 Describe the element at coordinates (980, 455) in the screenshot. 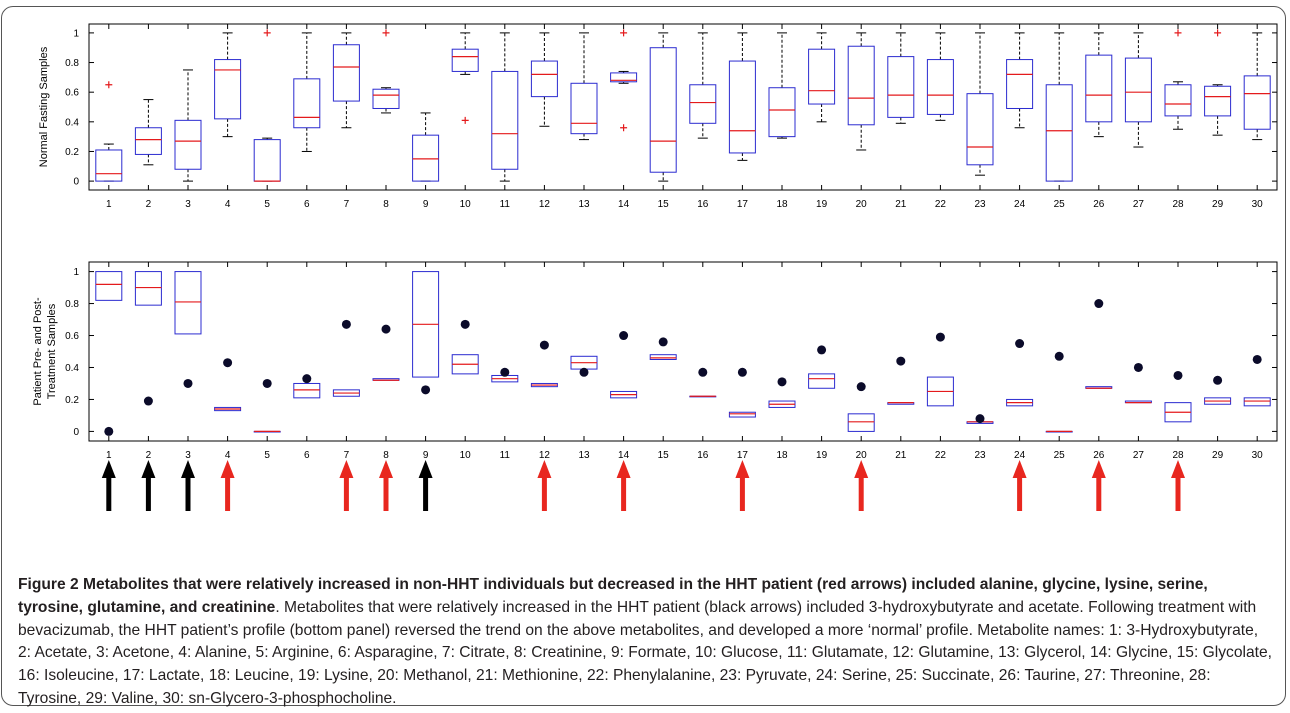

I see `x-tick-label: 23` at that location.